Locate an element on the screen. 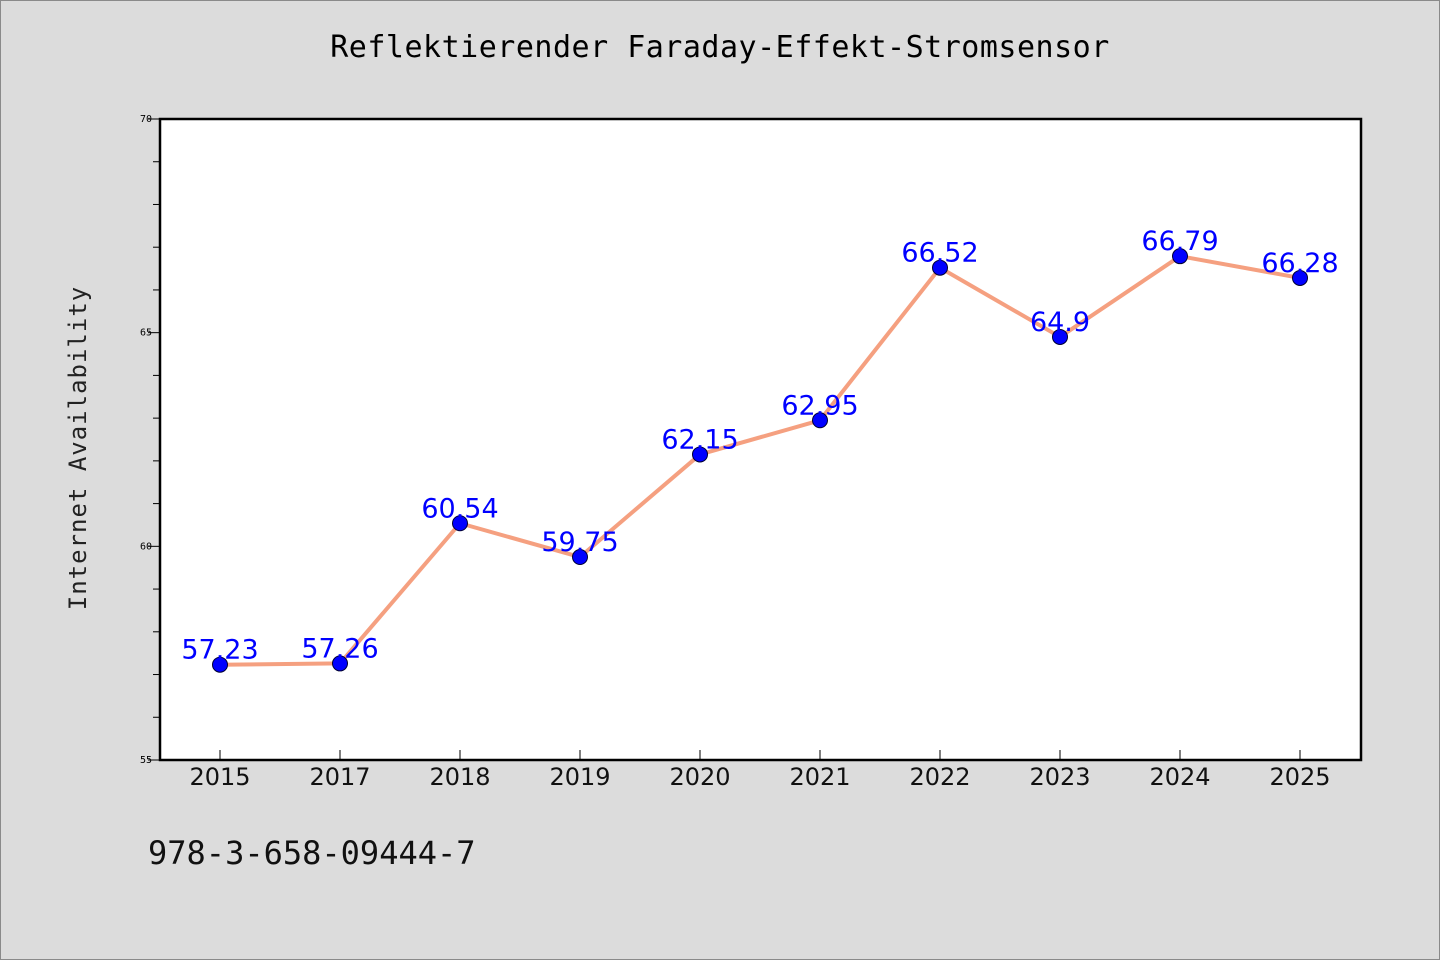 Image resolution: width=1440 pixels, height=960 pixels. data-label: 59.75 is located at coordinates (579, 542).